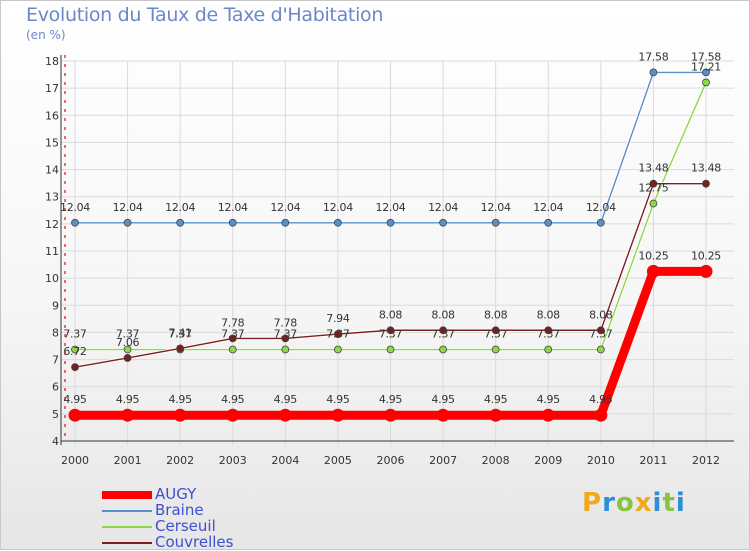 The width and height of the screenshot is (750, 551). Describe the element at coordinates (52, 170) in the screenshot. I see `y-tick-label: 14` at that location.